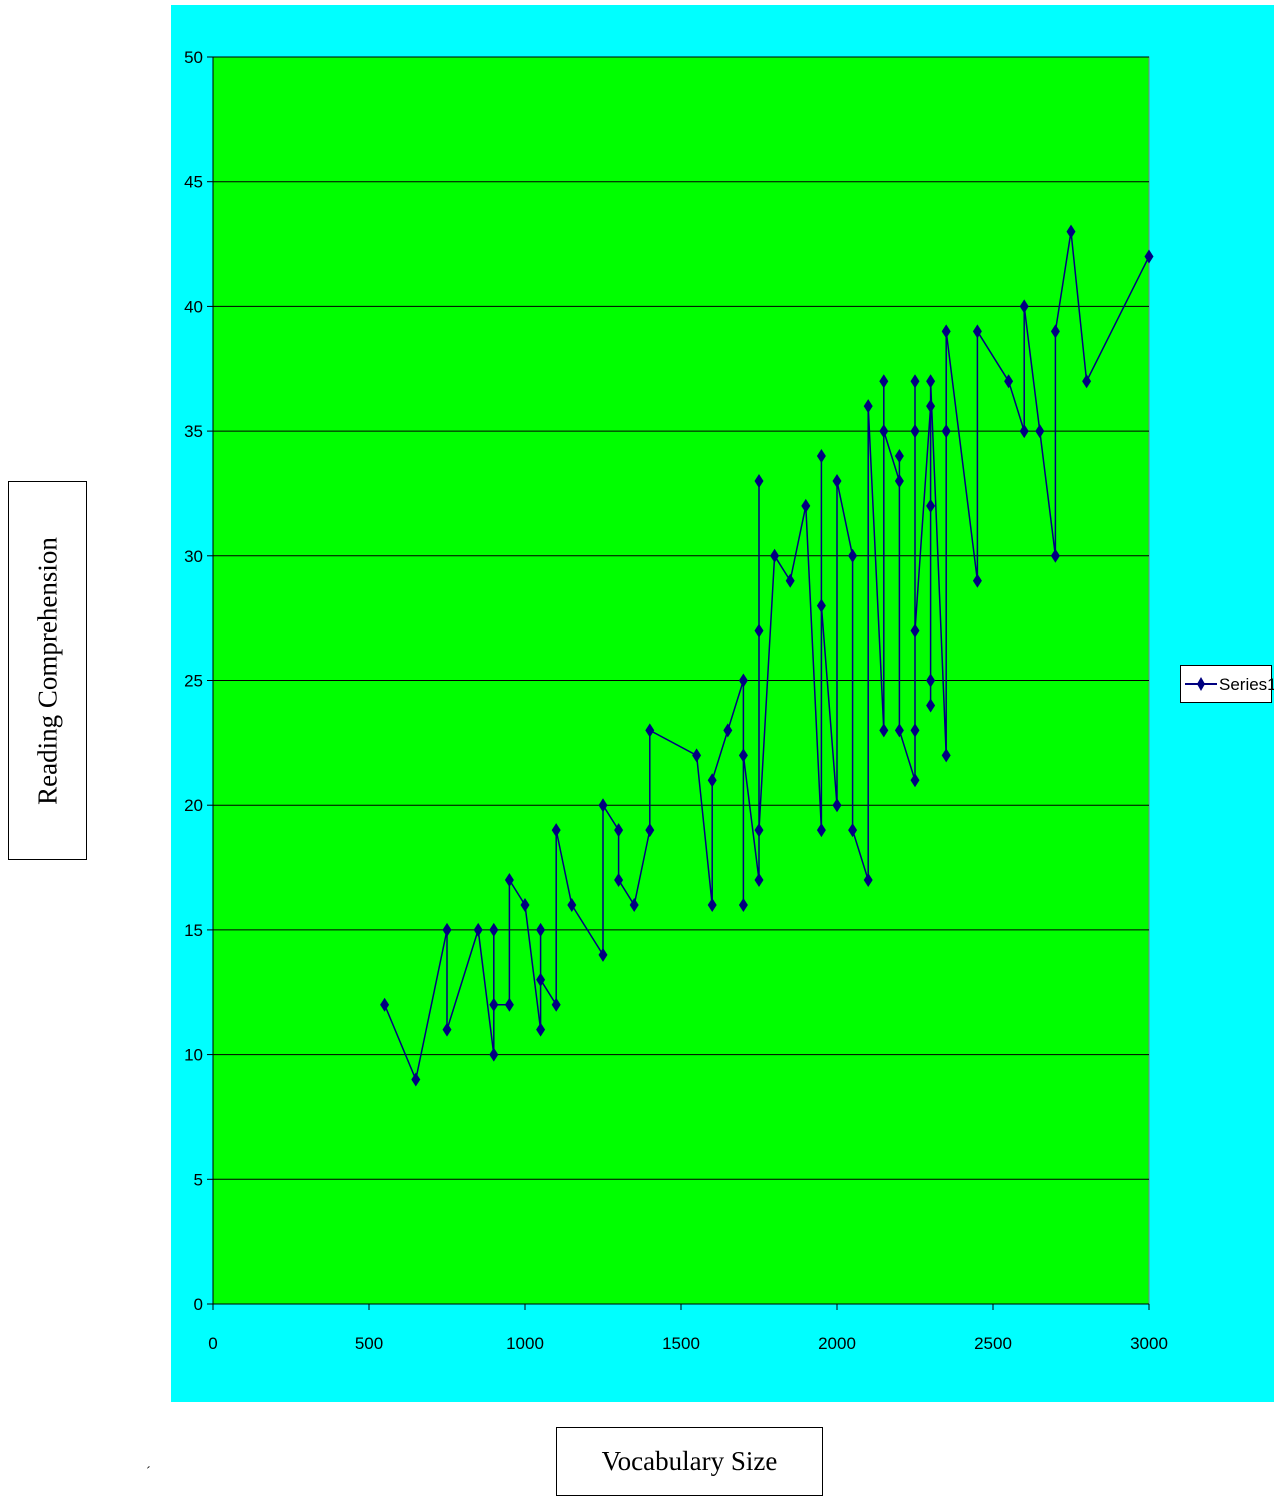  Describe the element at coordinates (193, 1055) in the screenshot. I see `y-tick-label: 10` at that location.